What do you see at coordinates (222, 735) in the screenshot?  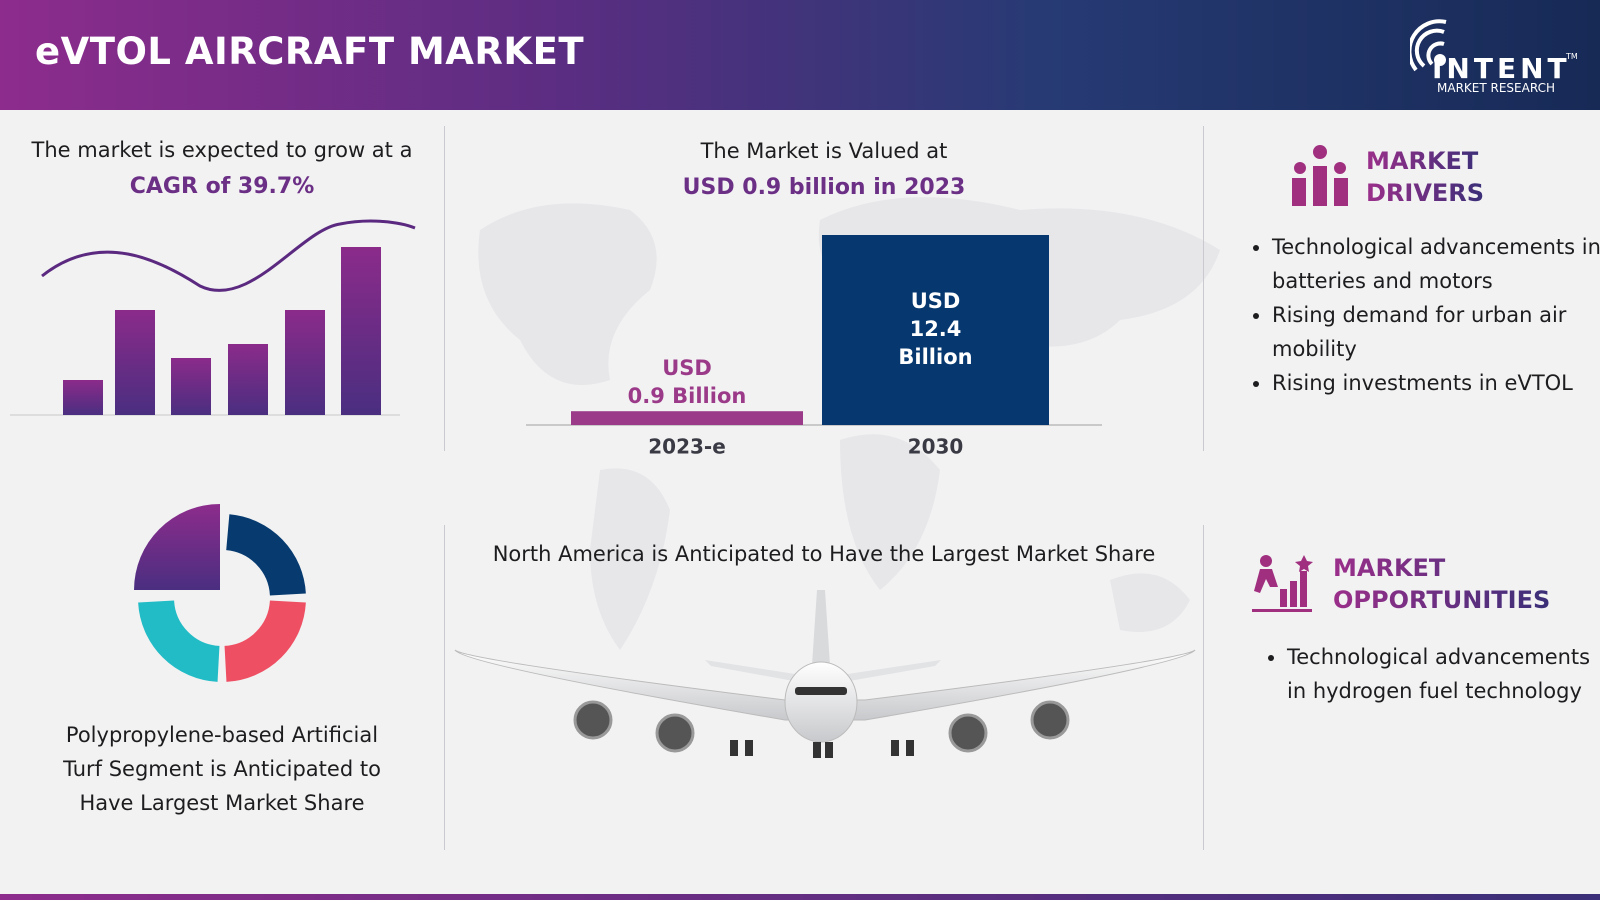 I see `segment-line: Polypropylene-based Artificial` at bounding box center [222, 735].